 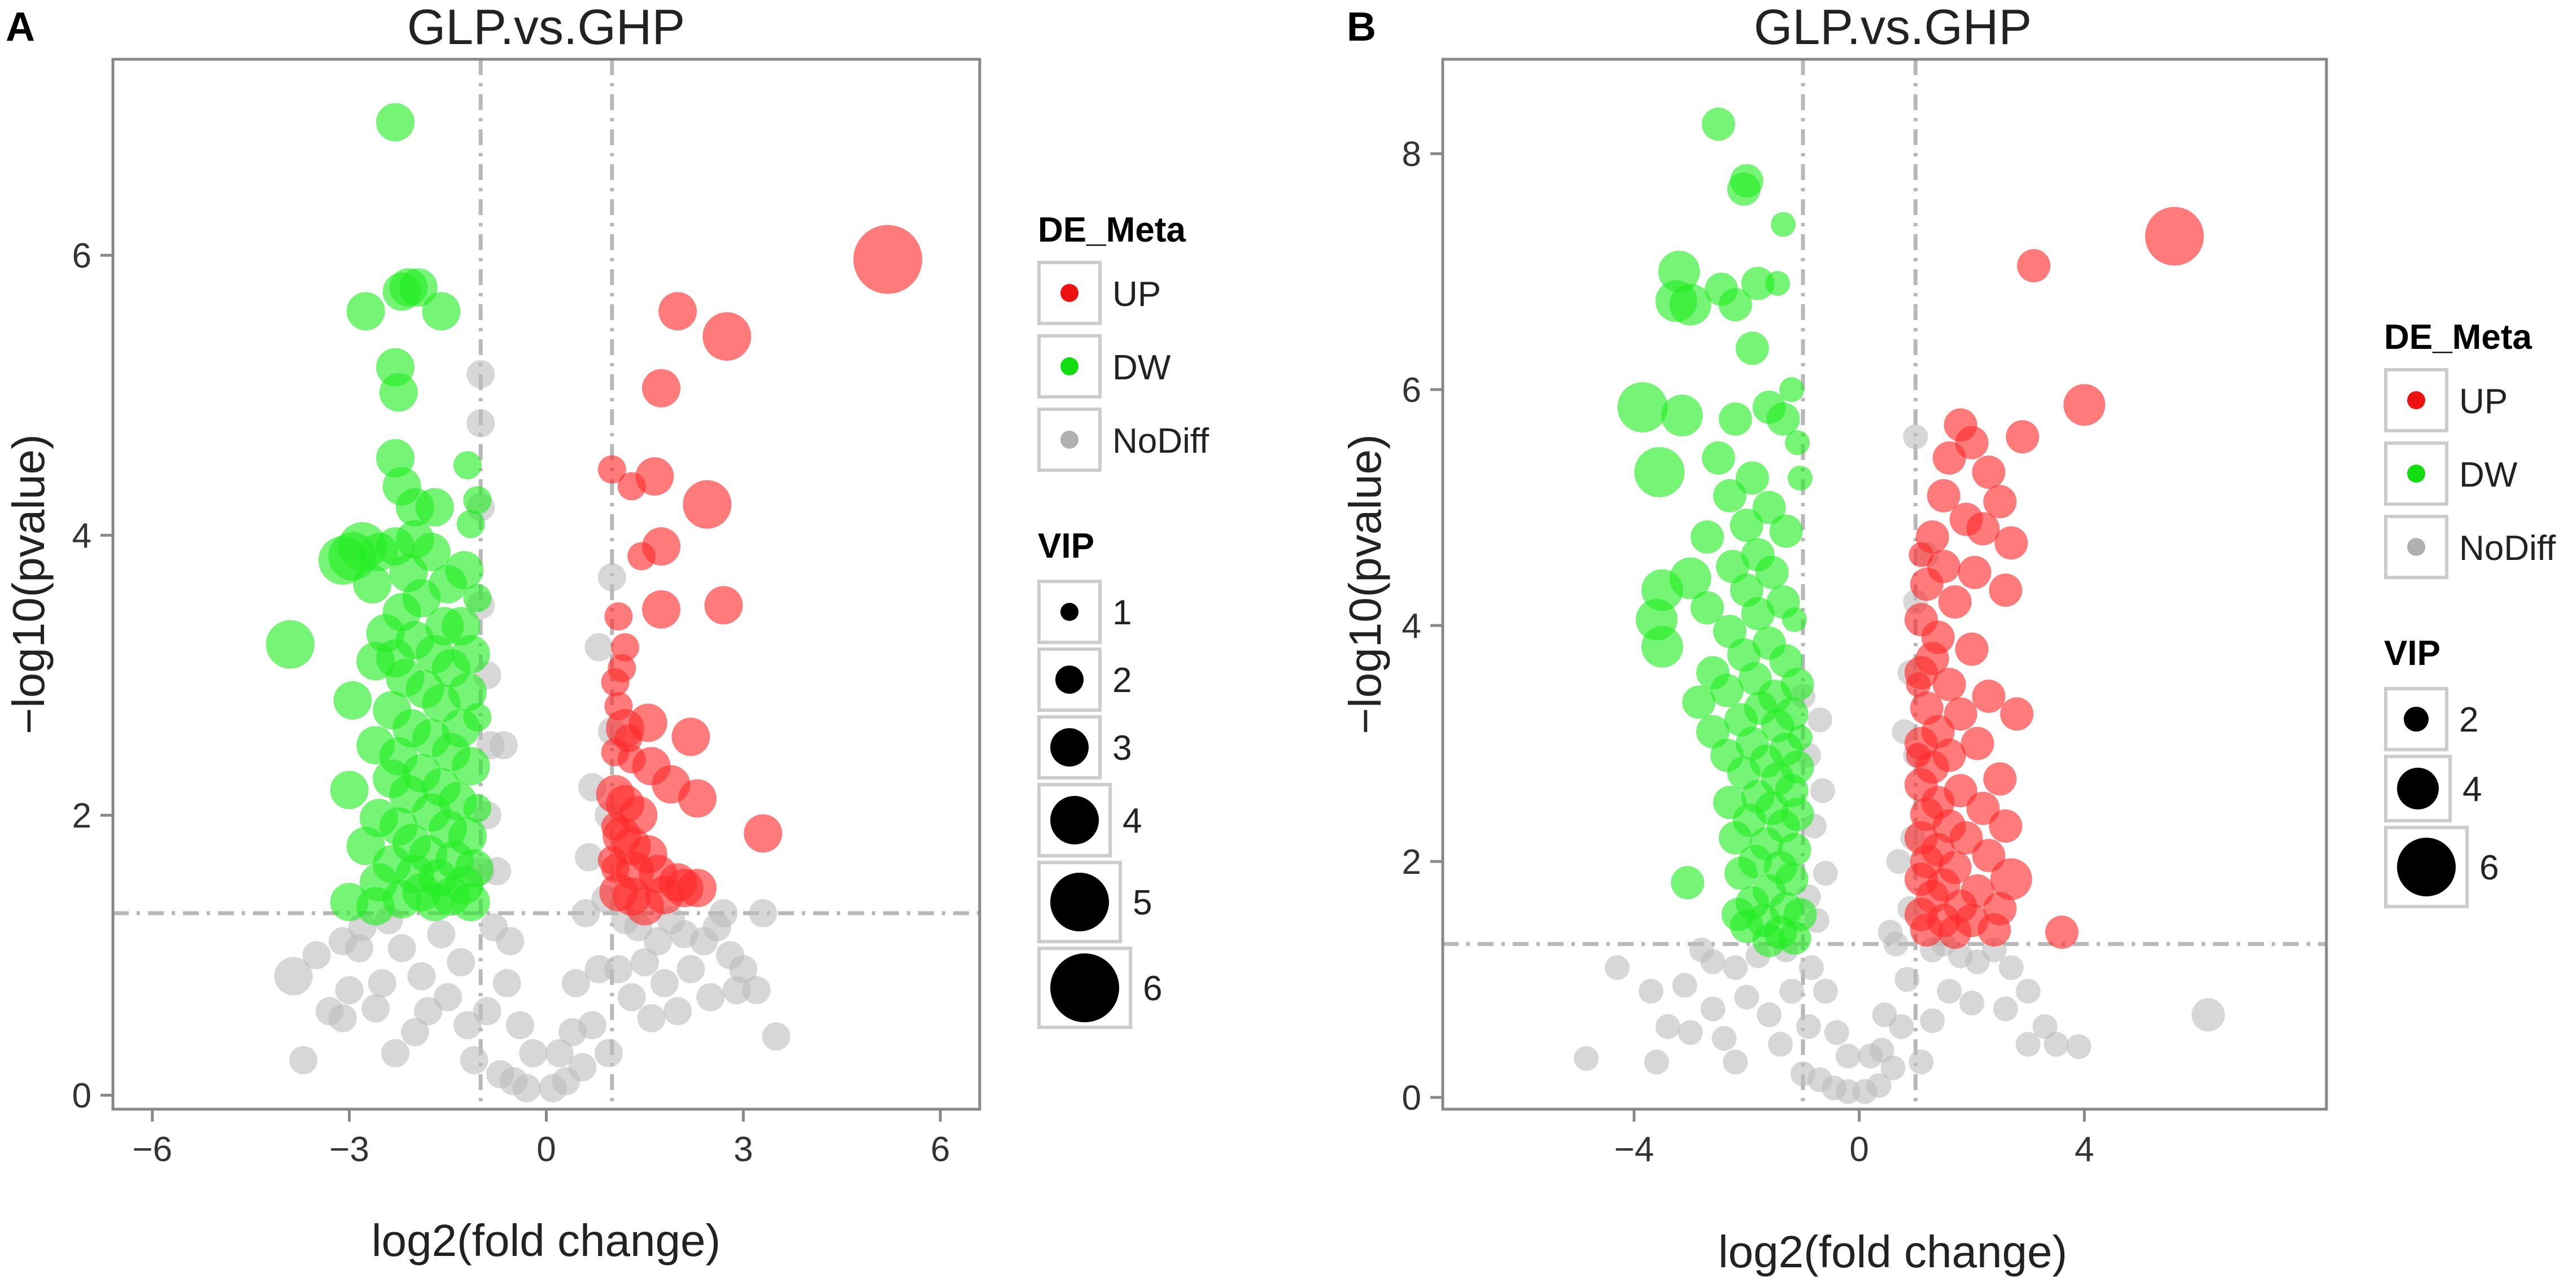 I want to click on panel-a-legend-label-dw: DW, so click(x=1141, y=367).